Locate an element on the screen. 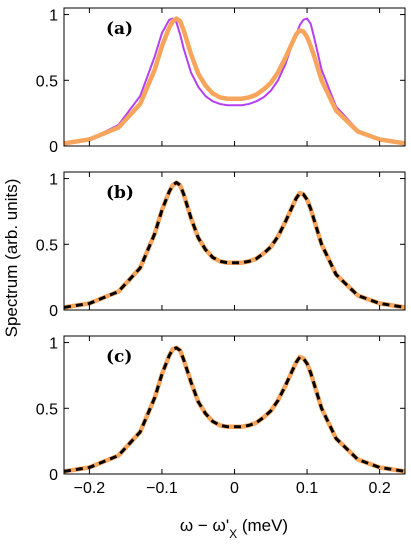  x-tick-label: 0.1 is located at coordinates (307, 488).